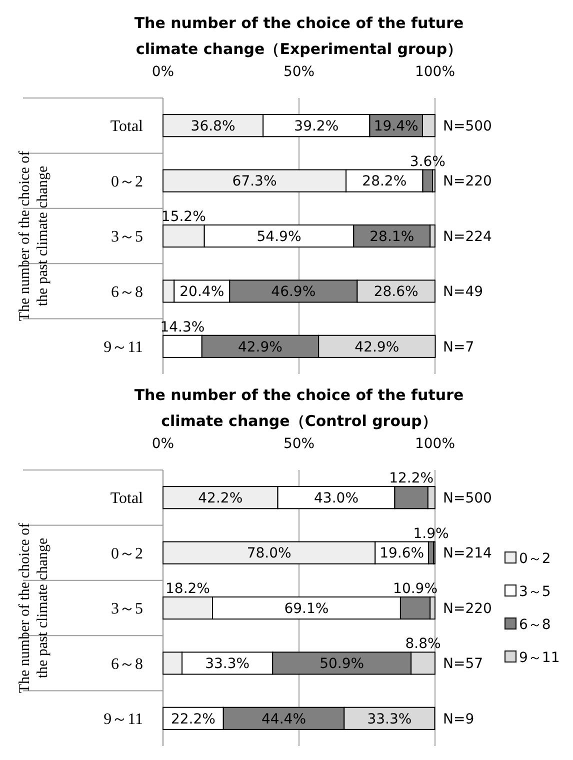 Image resolution: width=573 pixels, height=760 pixels. Describe the element at coordinates (284, 719) in the screenshot. I see `data-label: 44.4%` at that location.